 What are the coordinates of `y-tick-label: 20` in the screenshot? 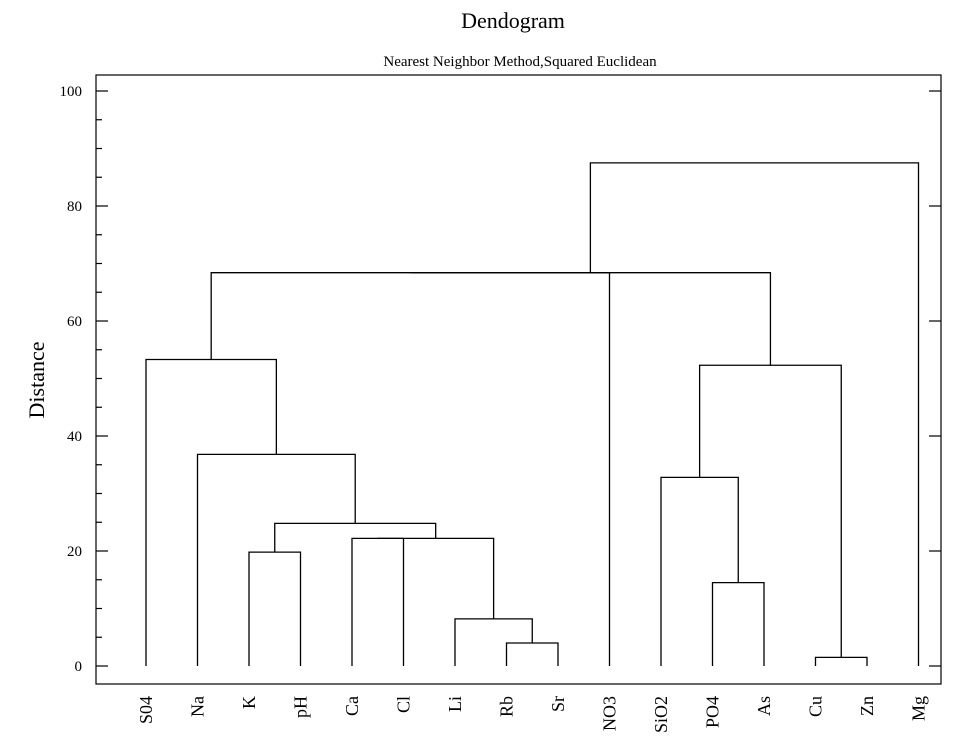 It's located at (74, 552).